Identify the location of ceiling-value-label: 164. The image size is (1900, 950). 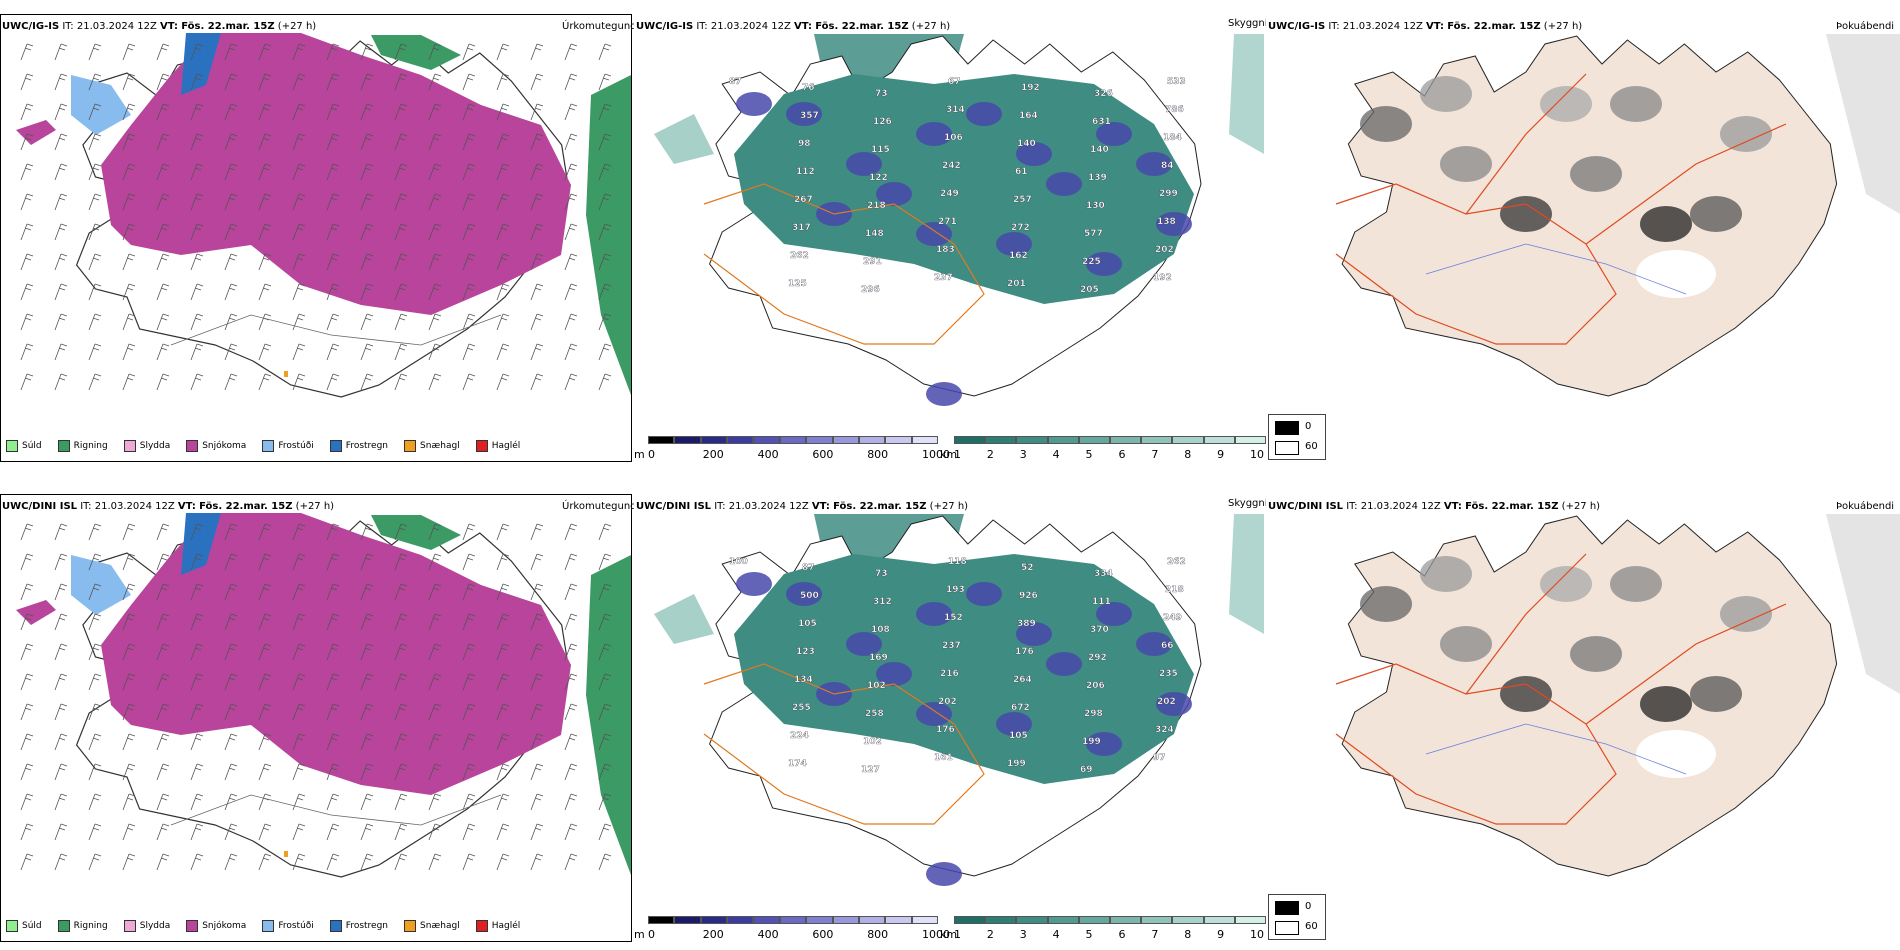
(1028, 116).